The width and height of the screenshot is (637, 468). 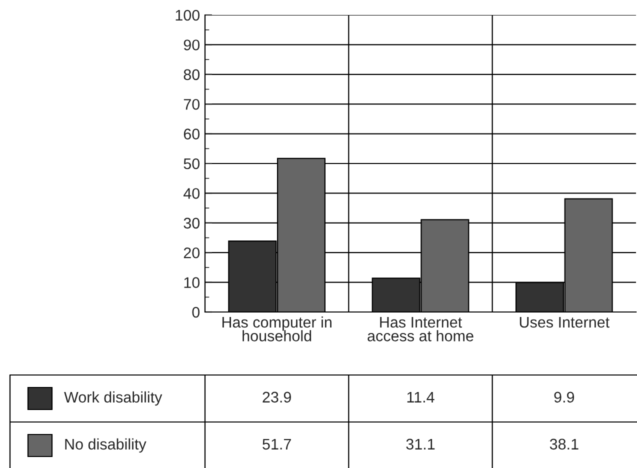 What do you see at coordinates (564, 397) in the screenshot?
I see `data-label: 9.9` at bounding box center [564, 397].